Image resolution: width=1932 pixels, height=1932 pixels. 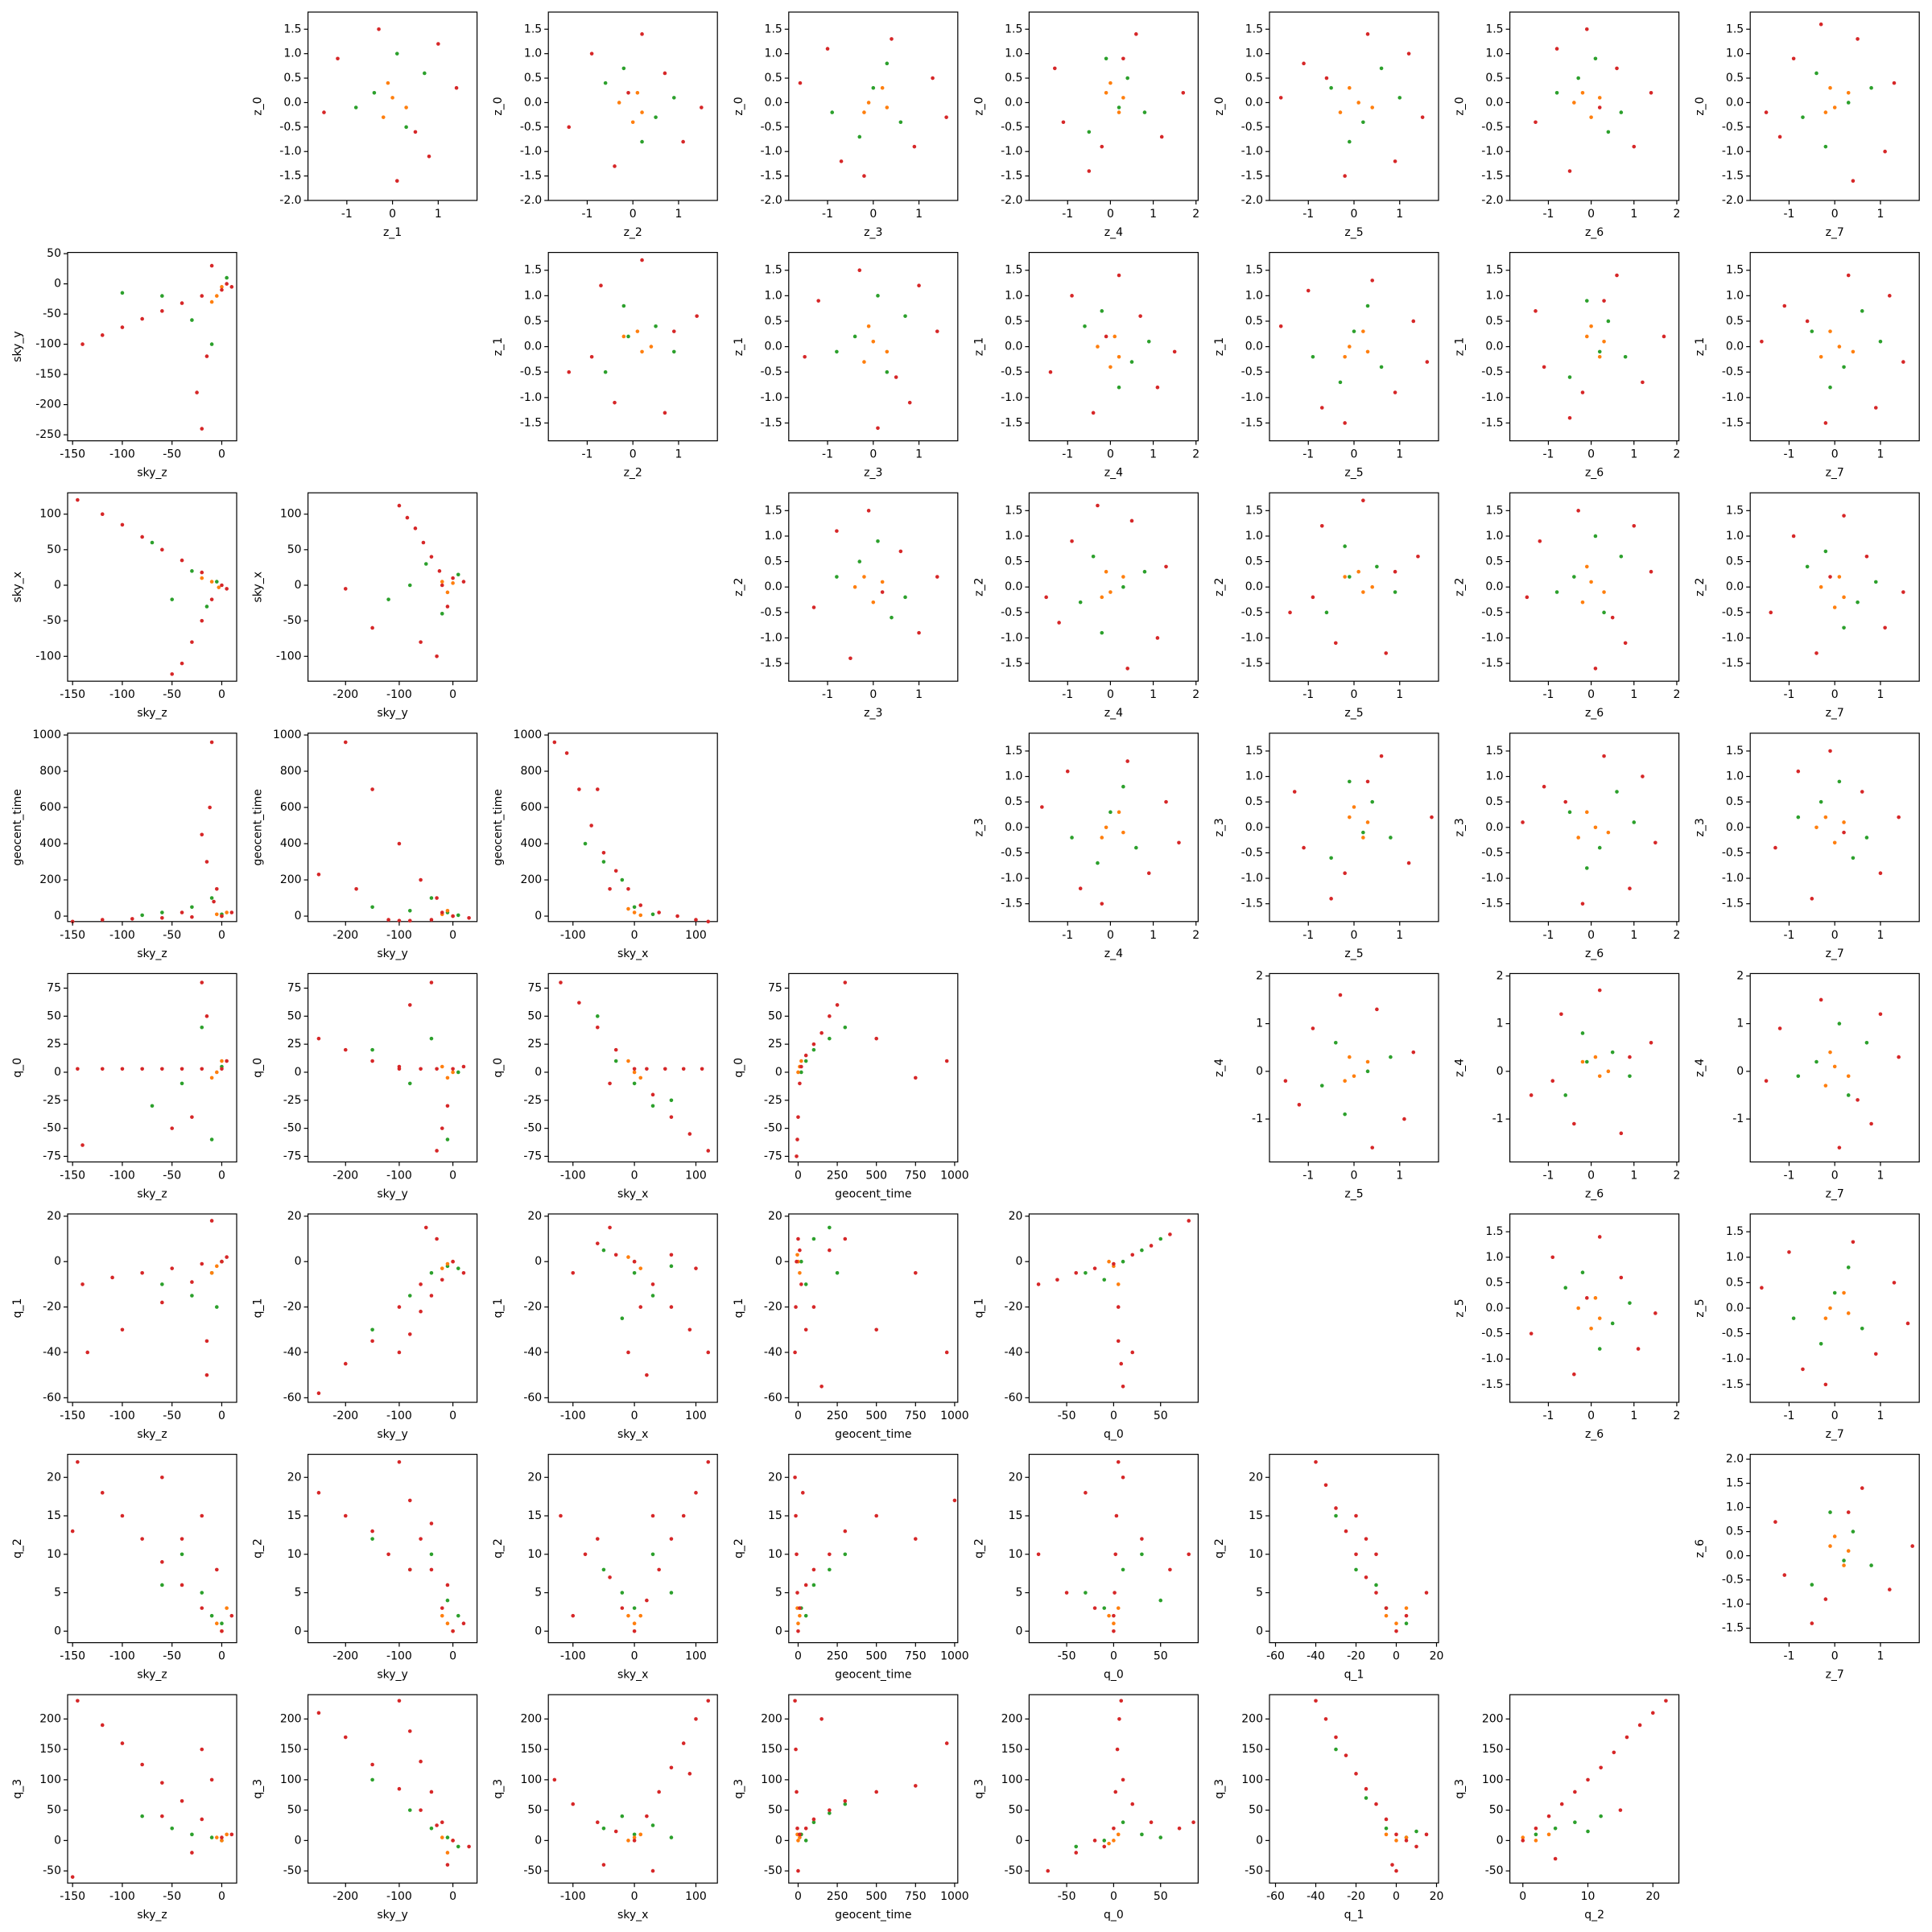 What do you see at coordinates (172, 694) in the screenshot?
I see `x-tick-label: -50` at bounding box center [172, 694].